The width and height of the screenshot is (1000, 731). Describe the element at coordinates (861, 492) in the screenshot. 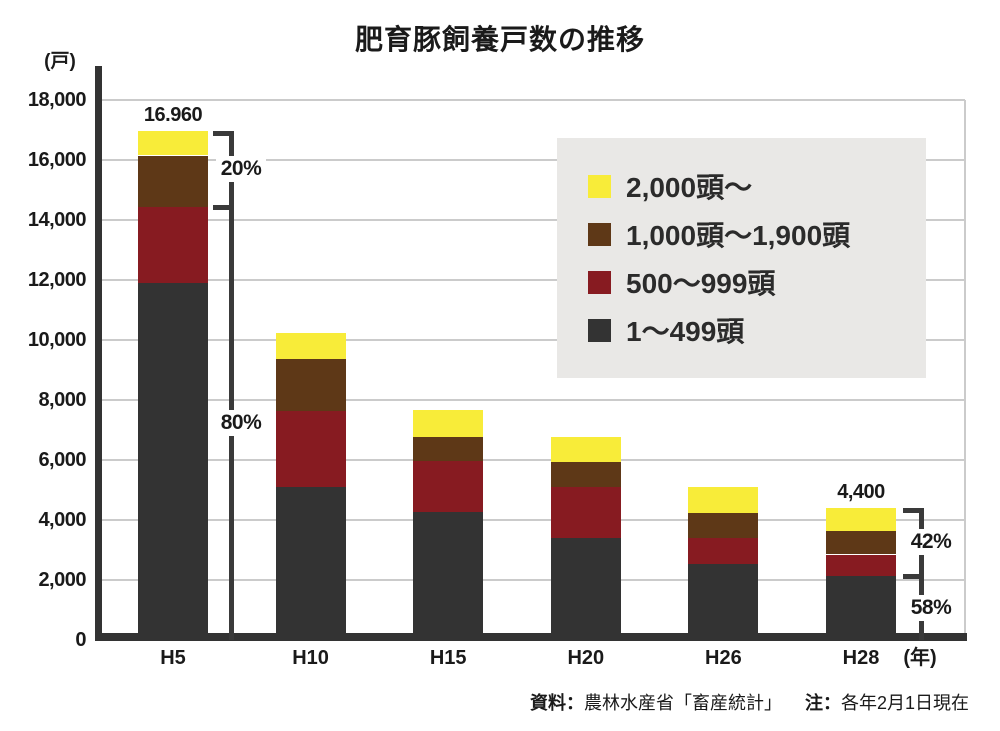

I see `bar-value-label-H28: 4,400` at that location.